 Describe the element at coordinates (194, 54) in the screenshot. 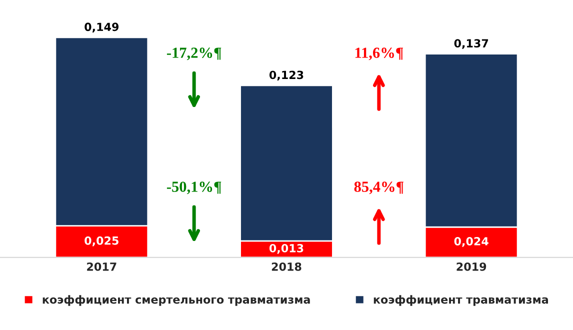

I see `annotation: -17,2%¶` at that location.